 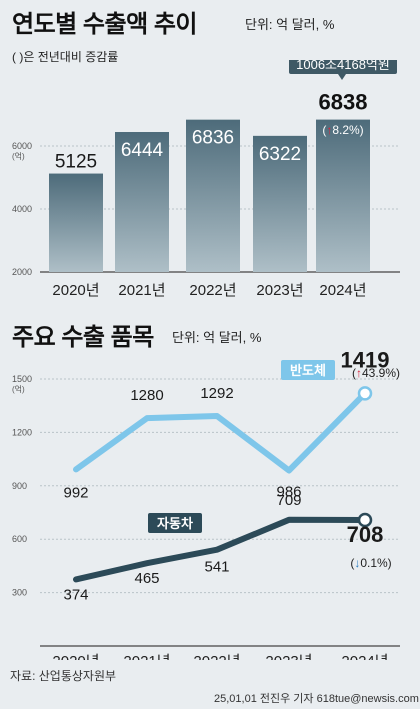 What do you see at coordinates (146, 578) in the screenshot?
I see `point-value-label: 465` at bounding box center [146, 578].